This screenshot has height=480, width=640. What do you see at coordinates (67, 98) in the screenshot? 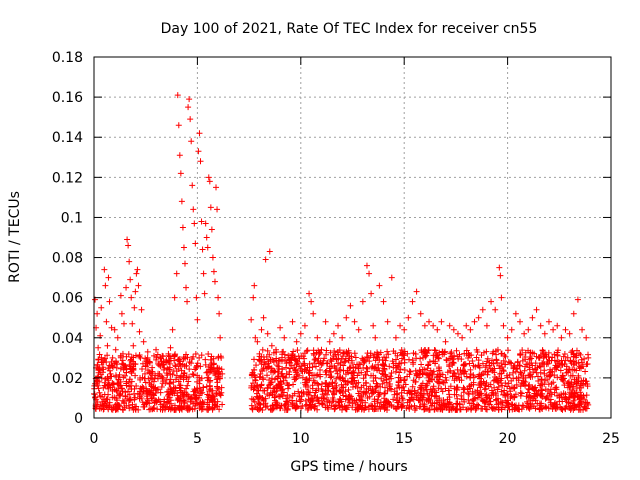
I see `y-tick-label: 0.16` at bounding box center [67, 98].